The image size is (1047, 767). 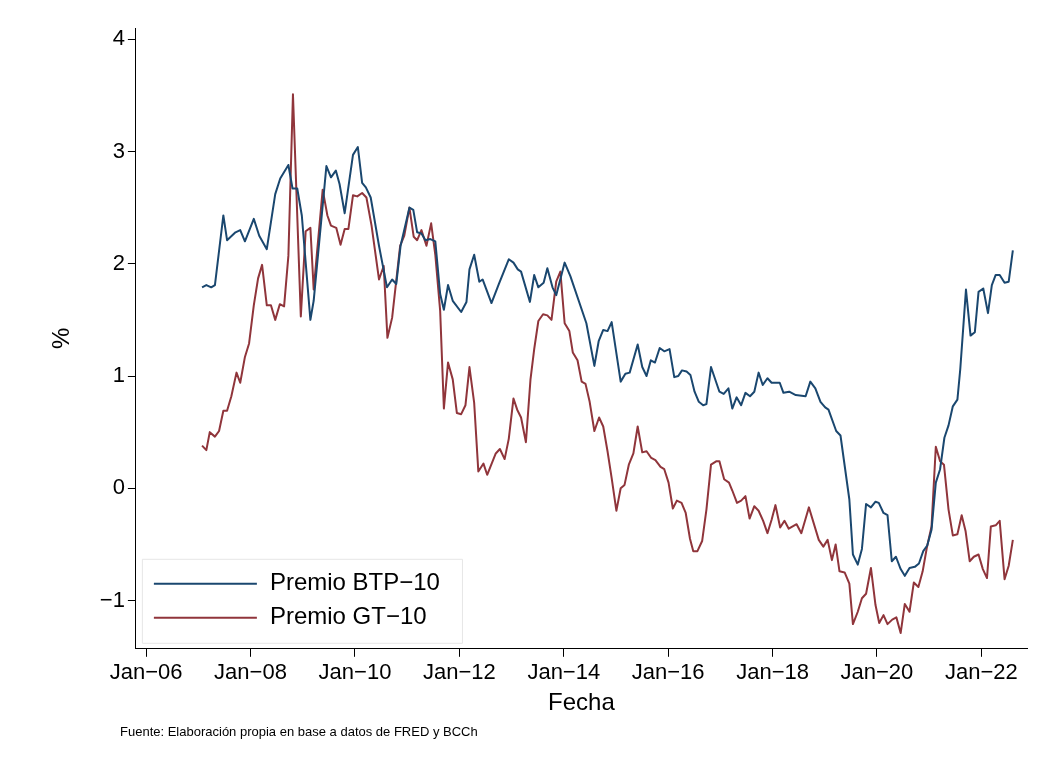 What do you see at coordinates (118, 487) in the screenshot?
I see `y-tick-label: 0` at bounding box center [118, 487].